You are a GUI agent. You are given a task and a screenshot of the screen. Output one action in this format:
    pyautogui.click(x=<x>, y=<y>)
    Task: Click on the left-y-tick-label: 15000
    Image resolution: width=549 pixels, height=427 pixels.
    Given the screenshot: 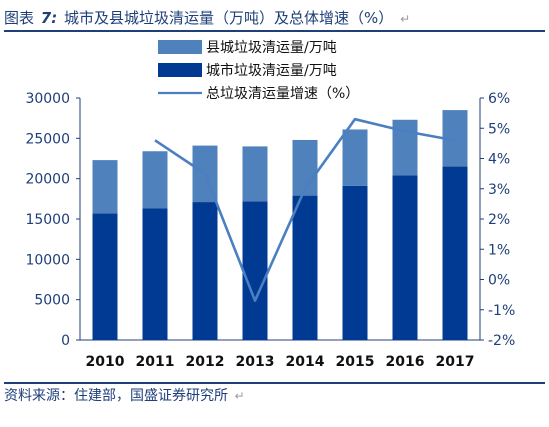 What is the action you would take?
    pyautogui.click(x=47, y=220)
    